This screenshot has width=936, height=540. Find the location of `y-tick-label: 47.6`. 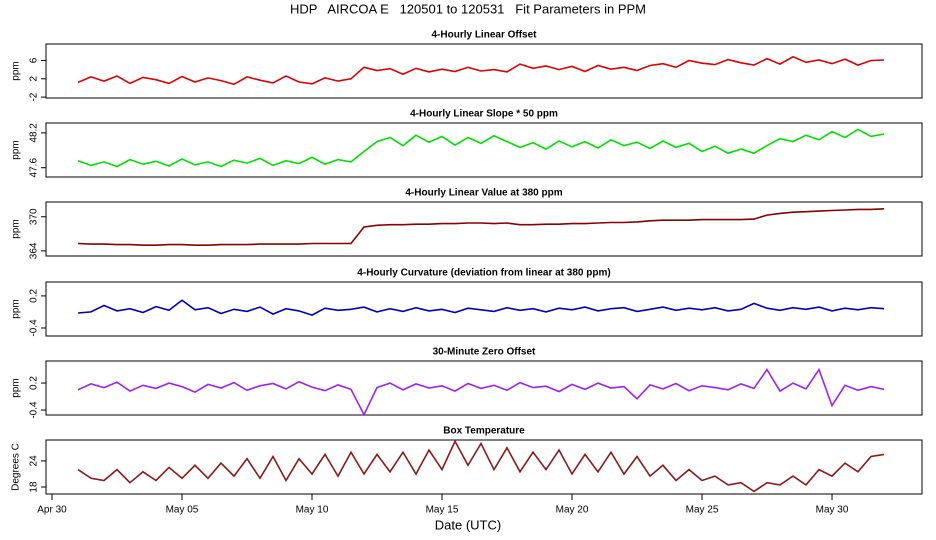

y-tick-label: 47.6 is located at coordinates (34, 168).